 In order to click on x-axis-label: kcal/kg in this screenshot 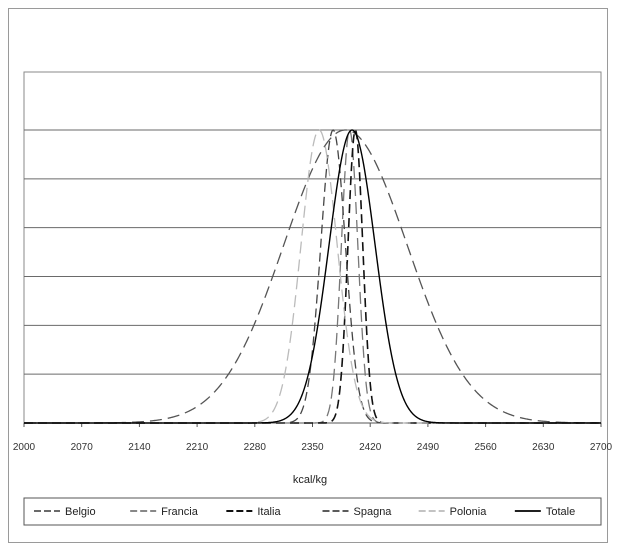, I will do `click(310, 480)`.